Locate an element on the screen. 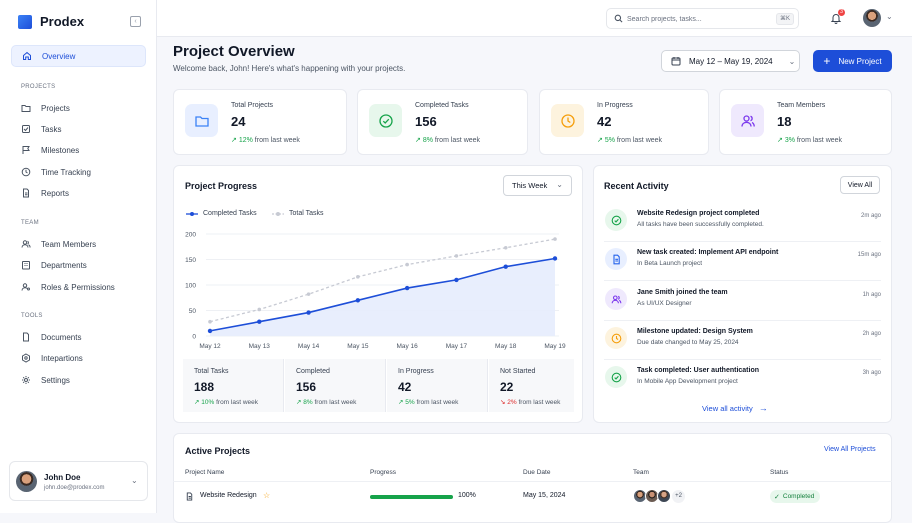  sidebar-item-team-members: Team Members is located at coordinates (78, 244).